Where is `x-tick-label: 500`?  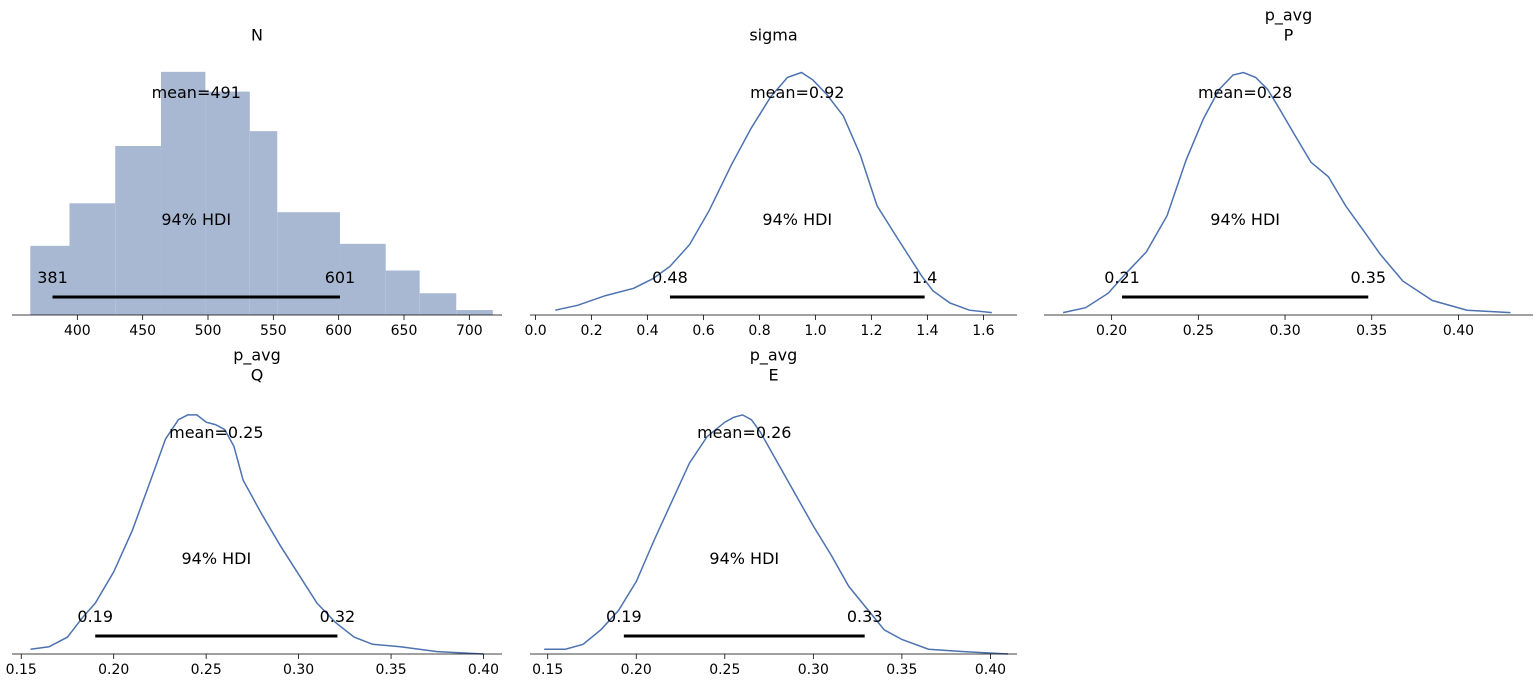 x-tick-label: 500 is located at coordinates (208, 331).